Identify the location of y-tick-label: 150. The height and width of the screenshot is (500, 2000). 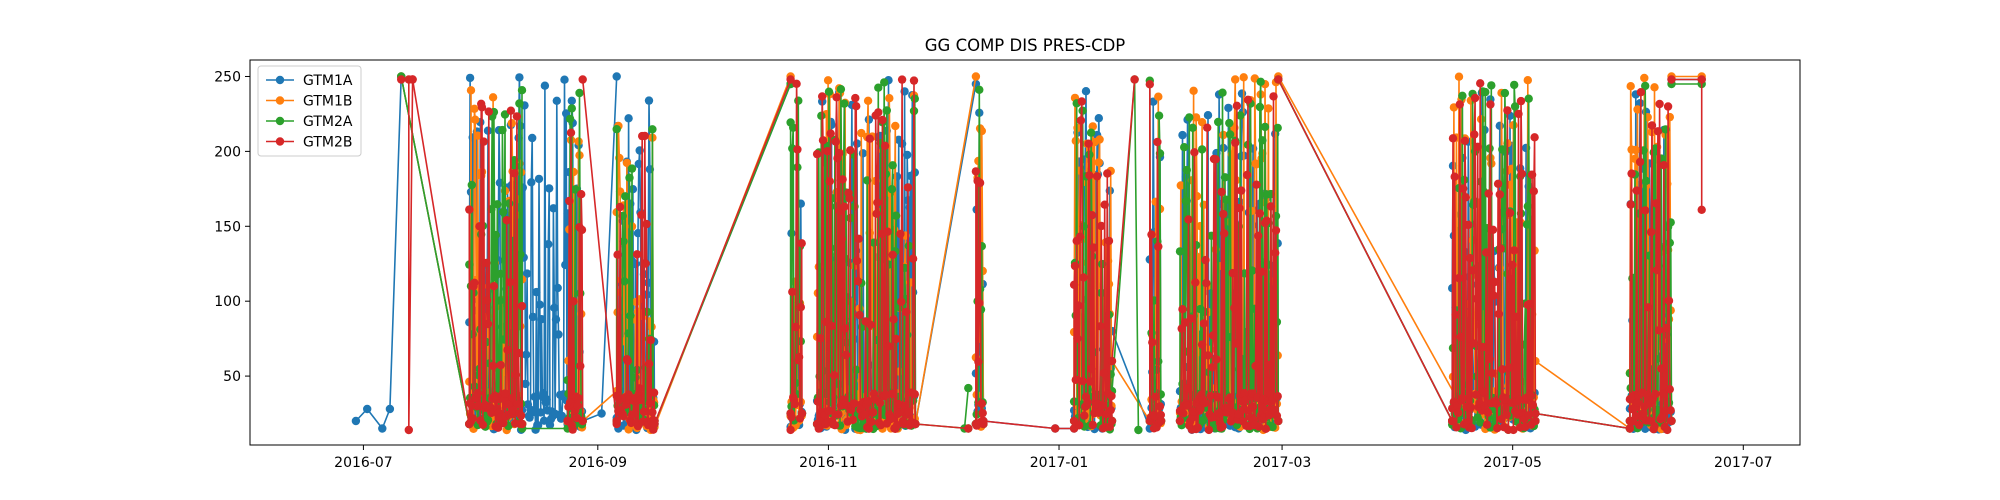
(227, 227).